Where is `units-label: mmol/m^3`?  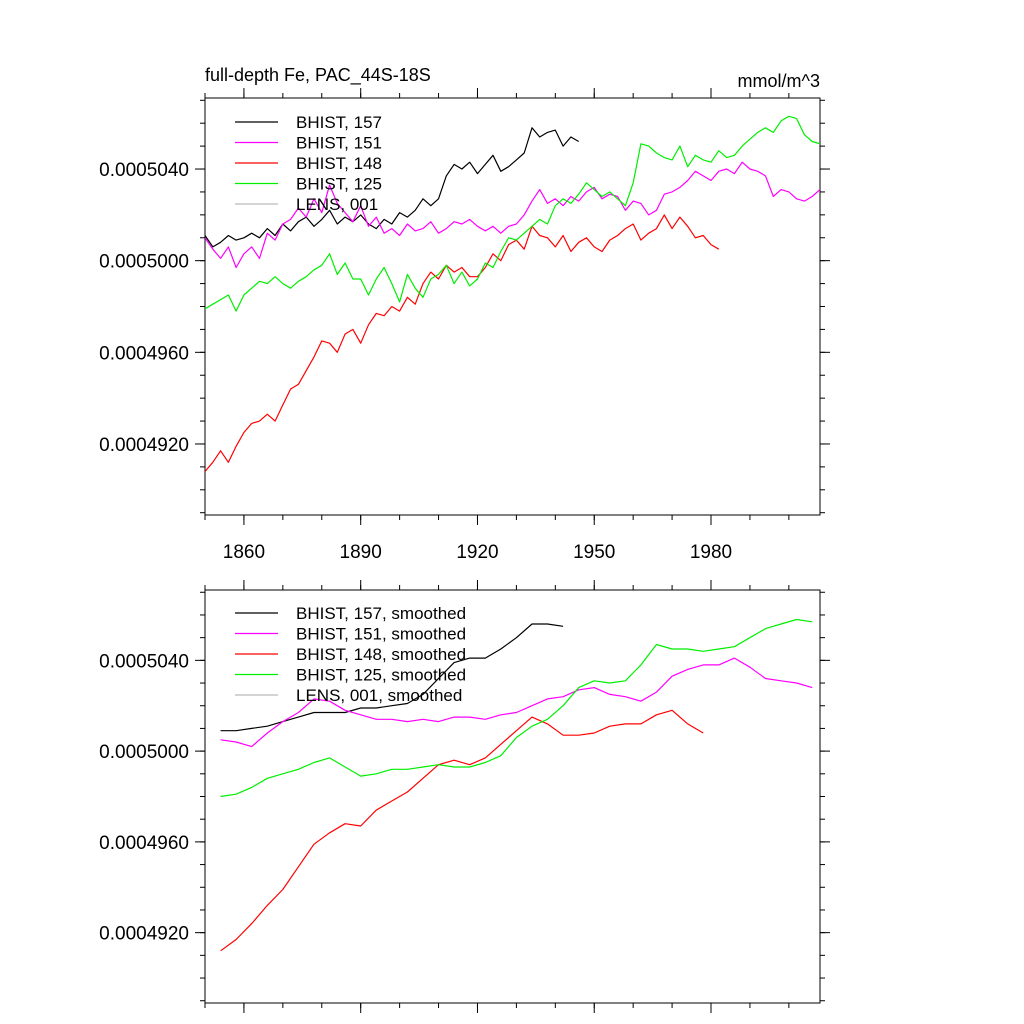 units-label: mmol/m^3 is located at coordinates (779, 81).